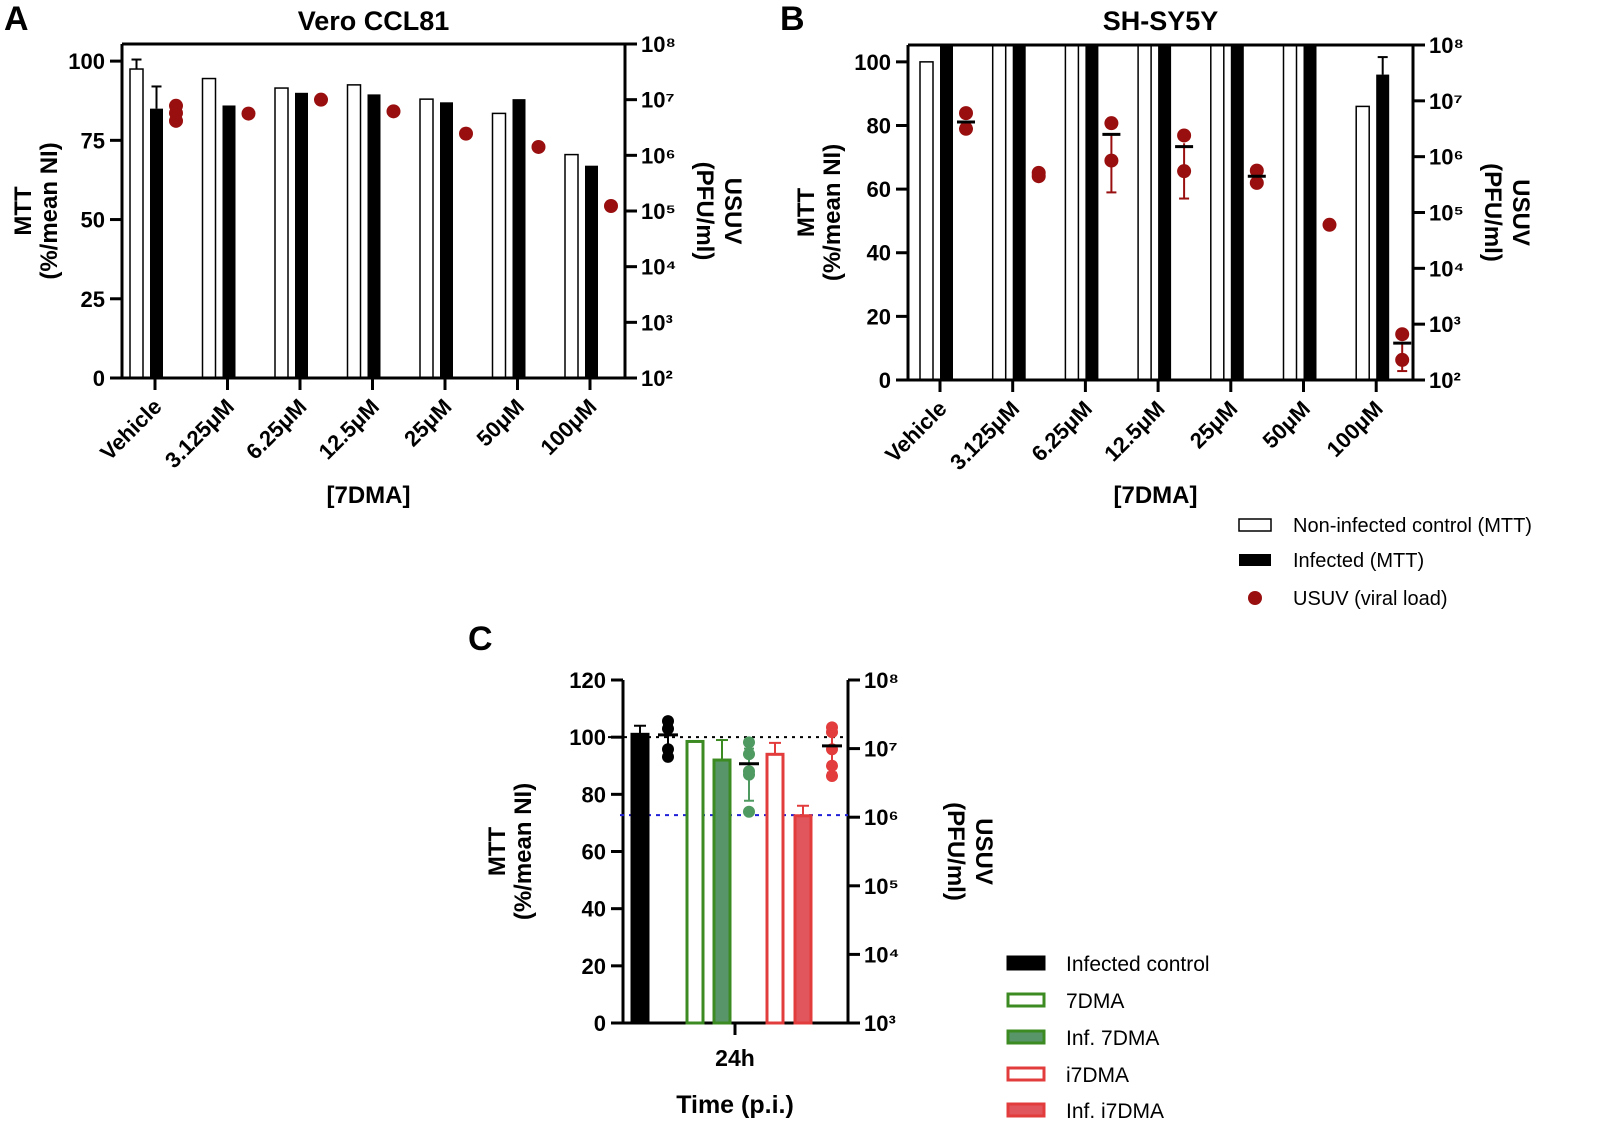  I want to click on y-tick-label: 120, so click(587, 680).